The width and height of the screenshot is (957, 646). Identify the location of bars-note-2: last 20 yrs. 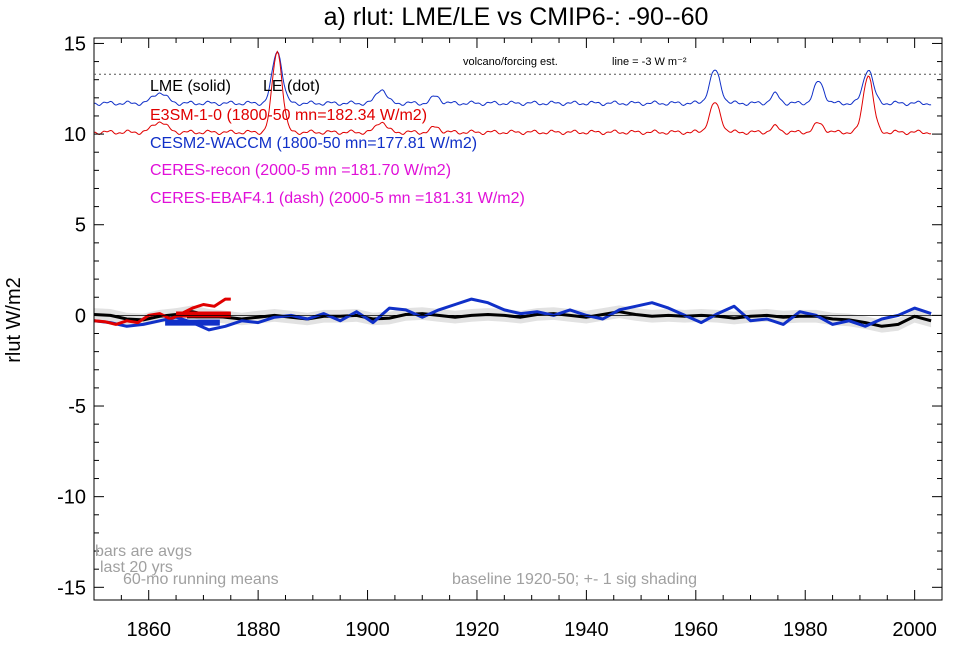
(136, 567).